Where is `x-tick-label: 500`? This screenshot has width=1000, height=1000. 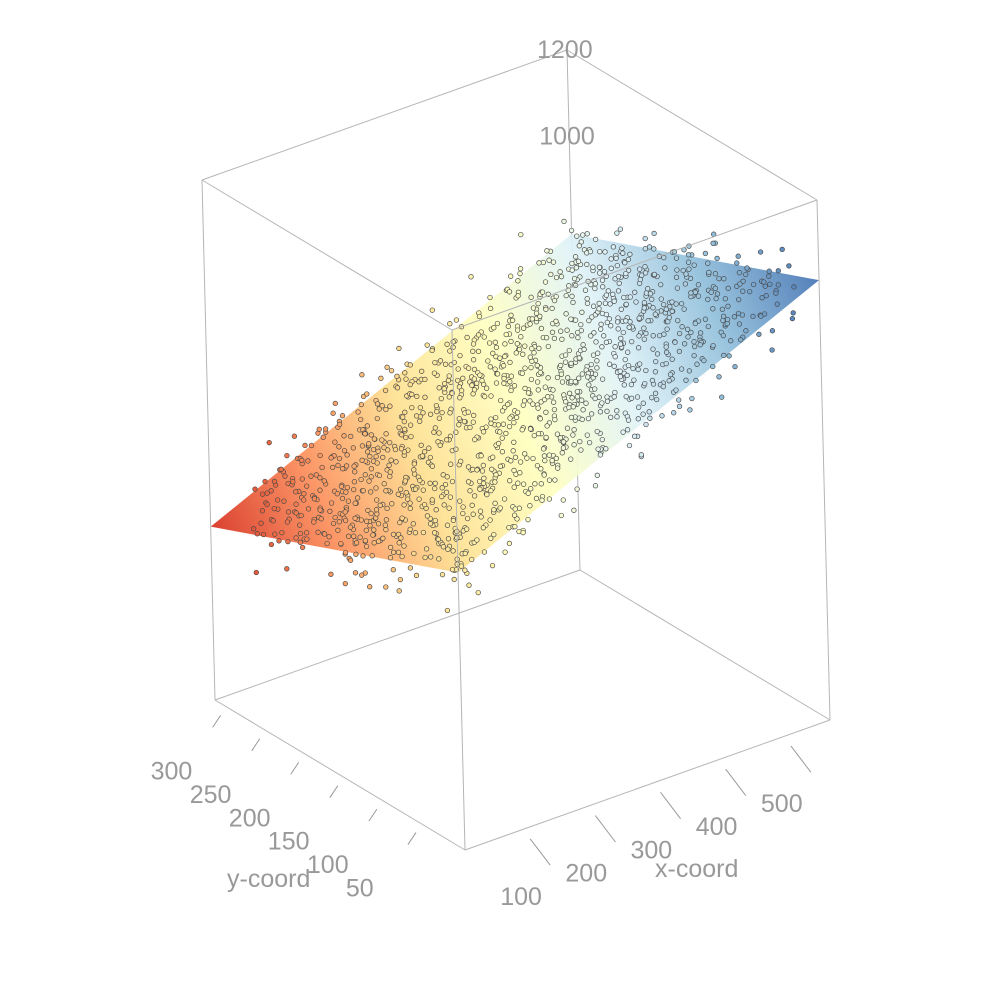
x-tick-label: 500 is located at coordinates (782, 804).